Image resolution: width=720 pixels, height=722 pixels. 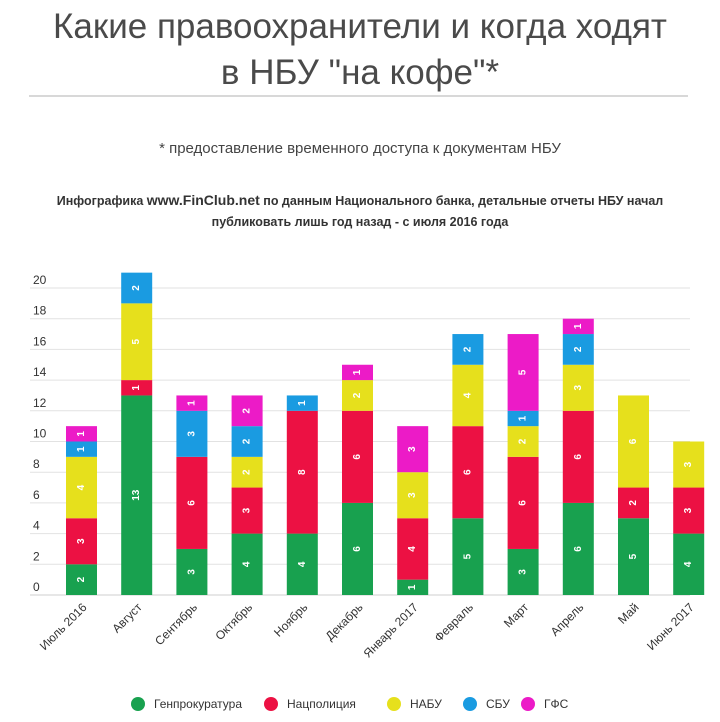 What do you see at coordinates (40, 403) in the screenshot?
I see `y-tick-label-12: 12` at bounding box center [40, 403].